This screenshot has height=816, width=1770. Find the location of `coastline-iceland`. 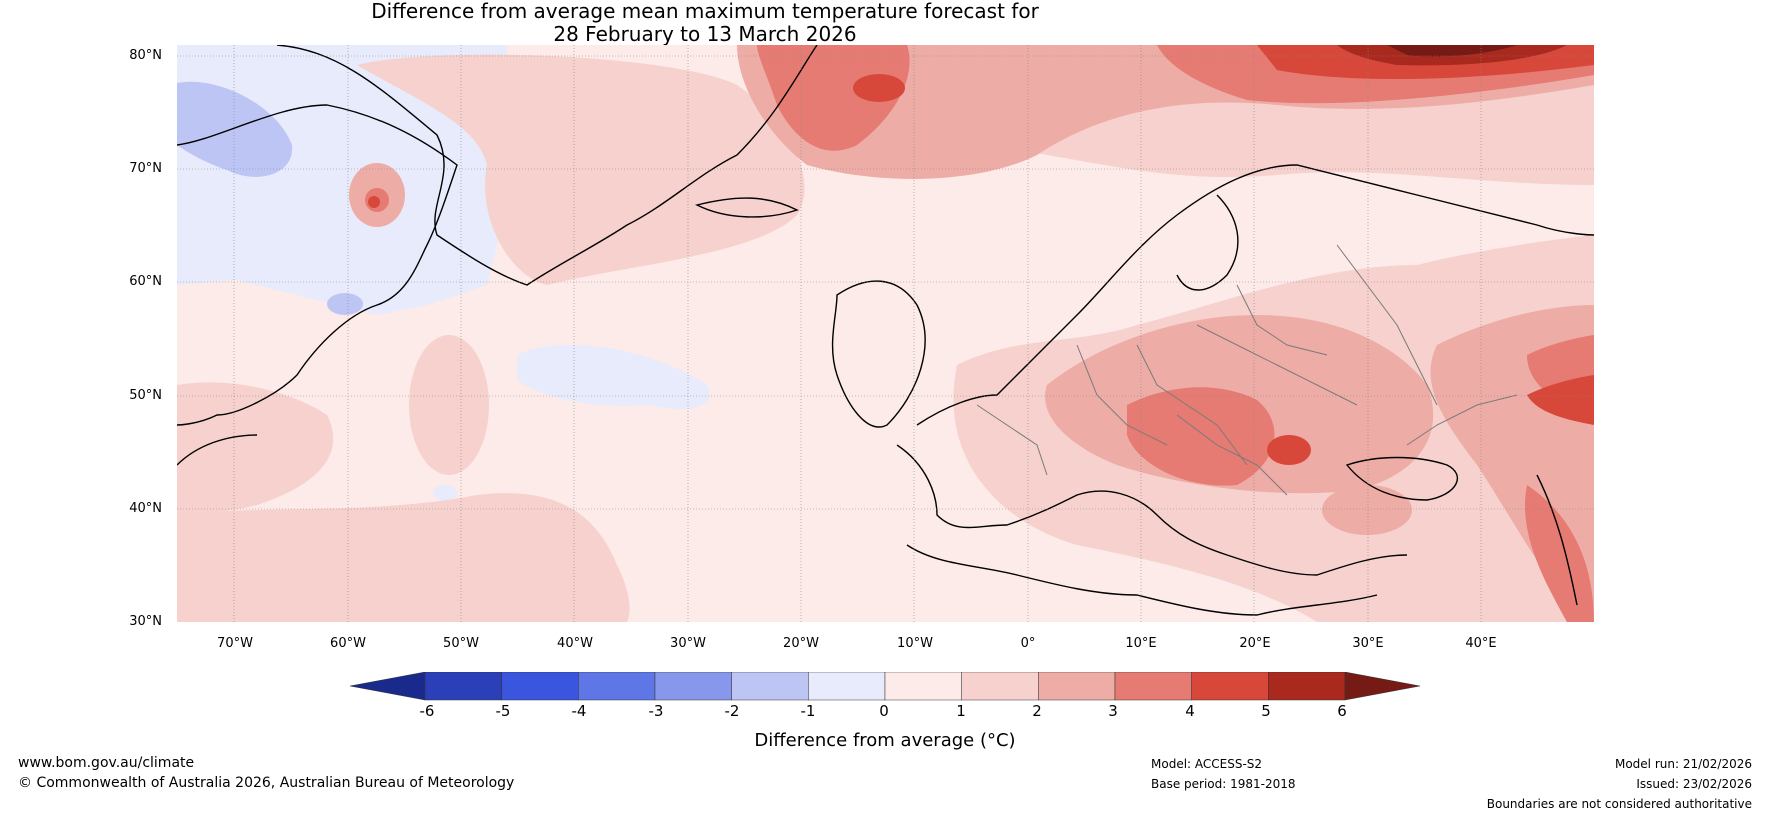

coastline-iceland is located at coordinates (746, 207).